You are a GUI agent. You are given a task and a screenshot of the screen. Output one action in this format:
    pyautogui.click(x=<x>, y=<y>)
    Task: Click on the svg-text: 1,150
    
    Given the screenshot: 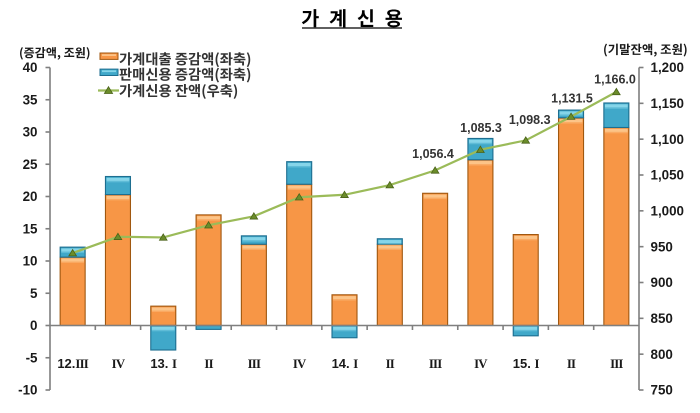 What is the action you would take?
    pyautogui.click(x=668, y=103)
    